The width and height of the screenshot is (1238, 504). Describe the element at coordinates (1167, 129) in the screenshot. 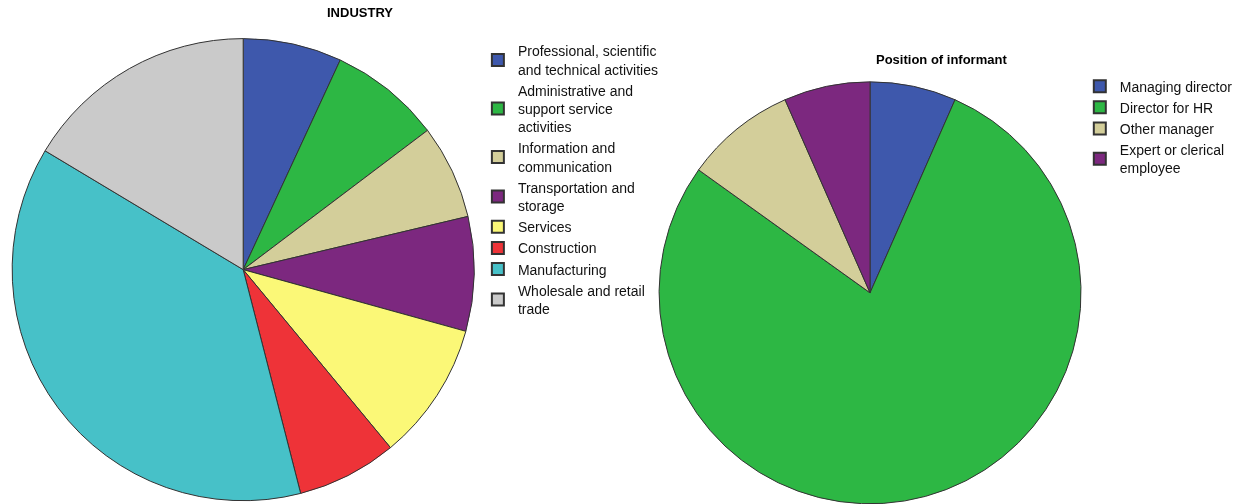

I see `legend-label: Other manager` at that location.